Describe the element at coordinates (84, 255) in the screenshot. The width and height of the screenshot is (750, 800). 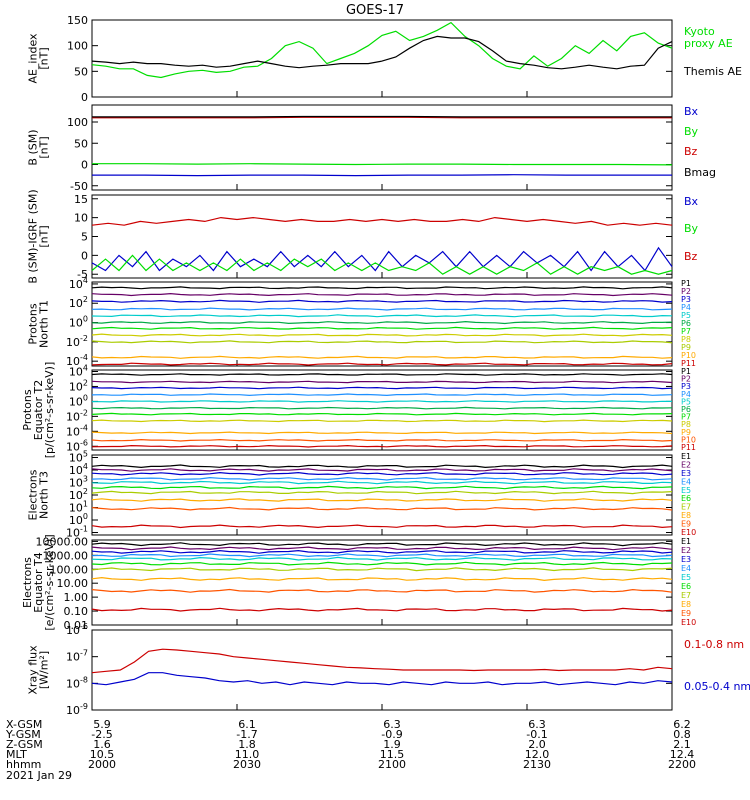
I see `y-tick-label: 0` at that location.